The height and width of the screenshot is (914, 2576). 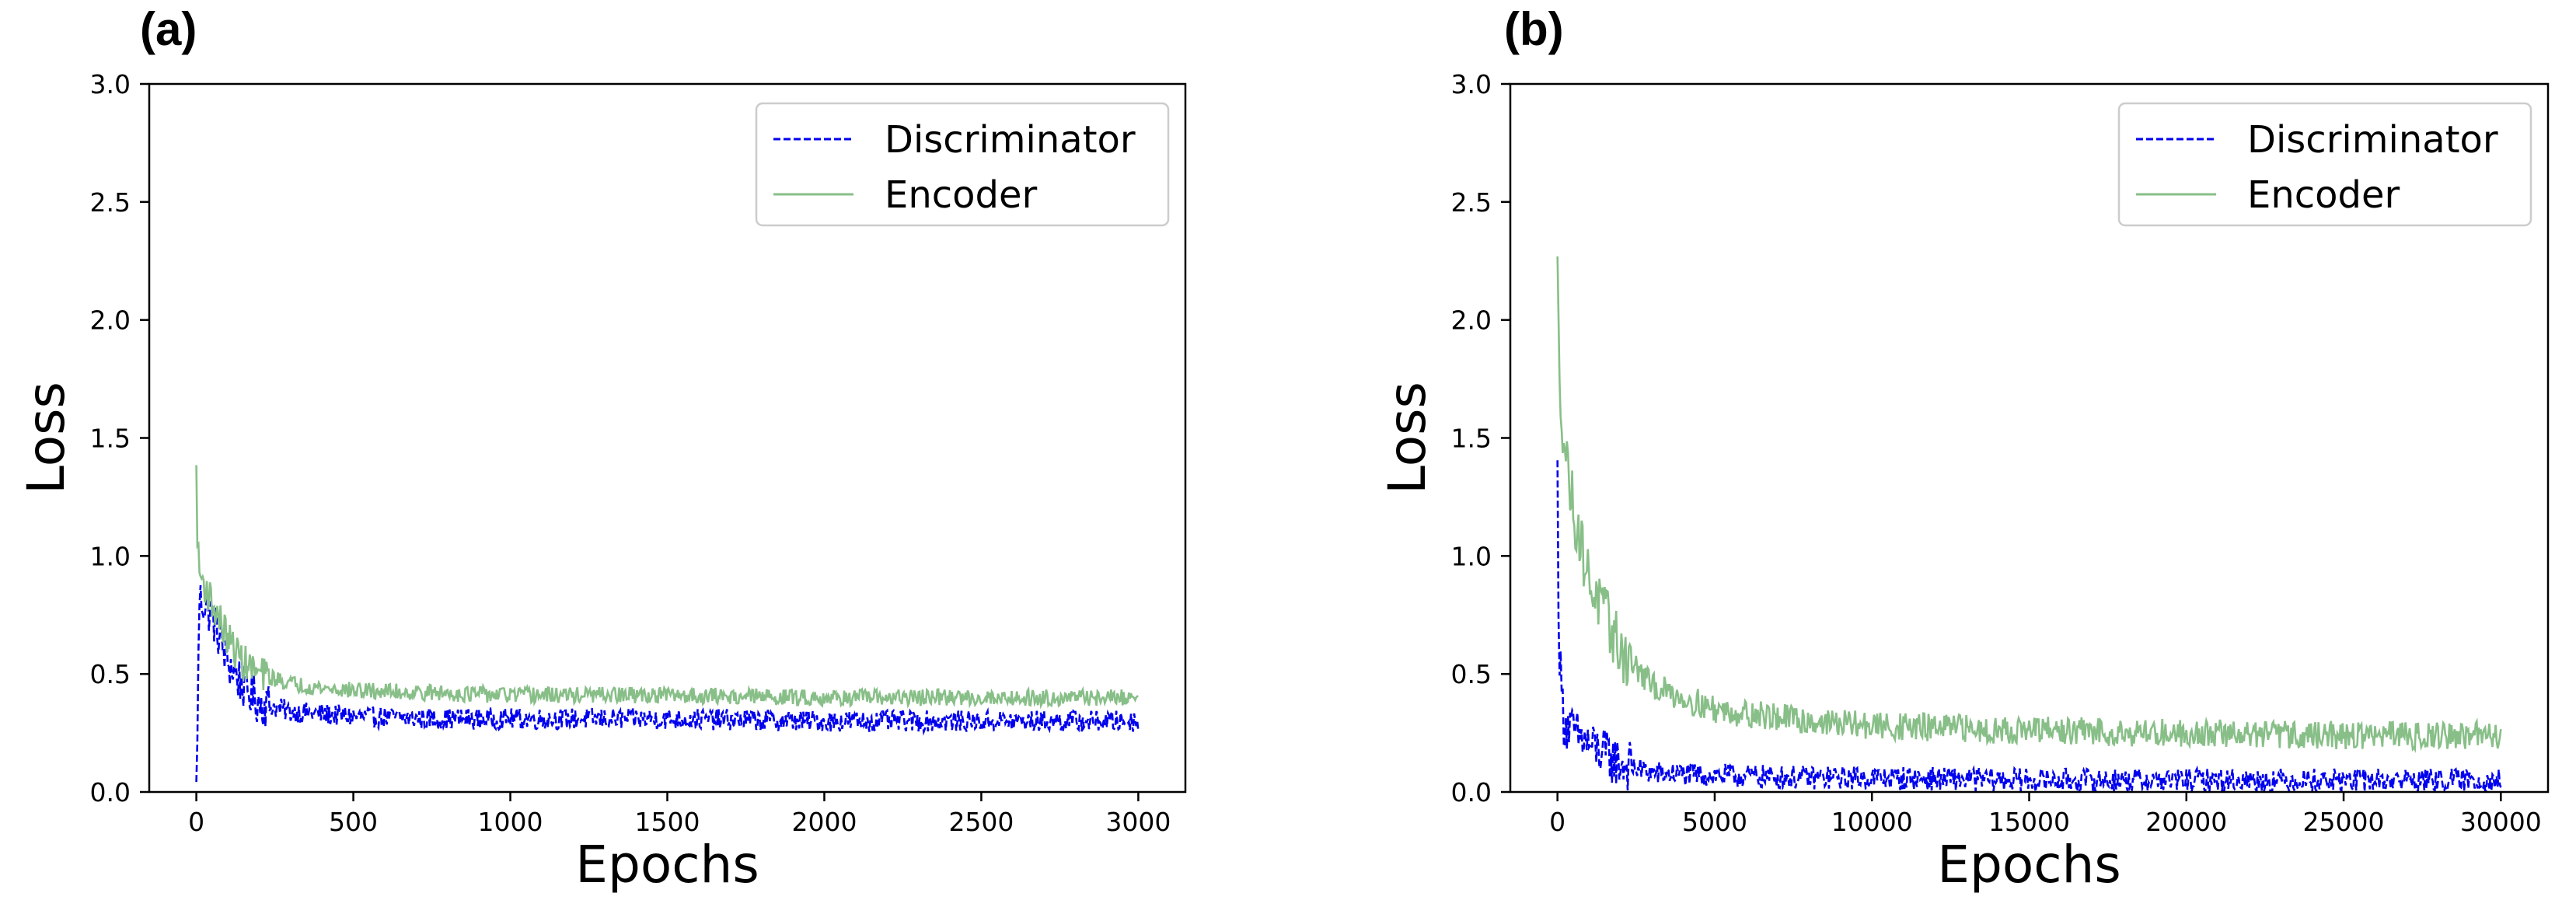 What do you see at coordinates (668, 822) in the screenshot?
I see `x-tick-label: 1500` at bounding box center [668, 822].